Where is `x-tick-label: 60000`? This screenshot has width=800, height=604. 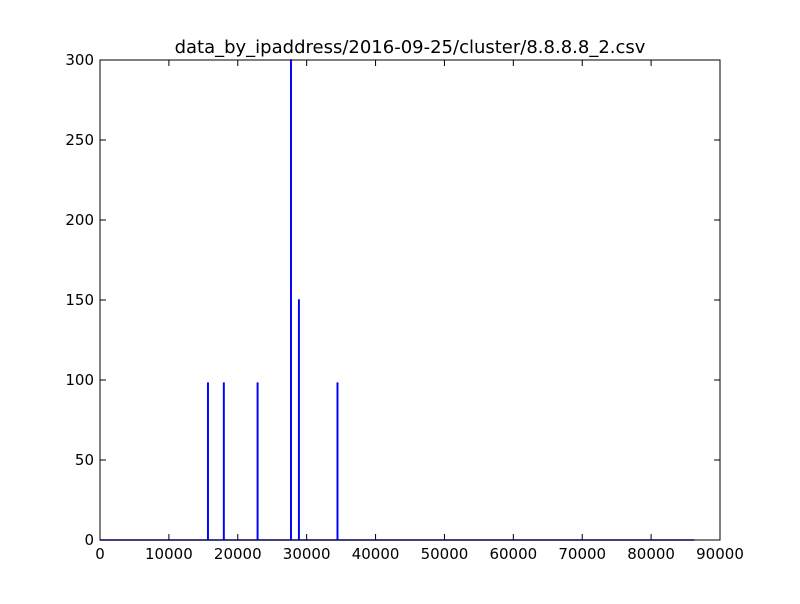
x-tick-label: 60000 is located at coordinates (513, 554).